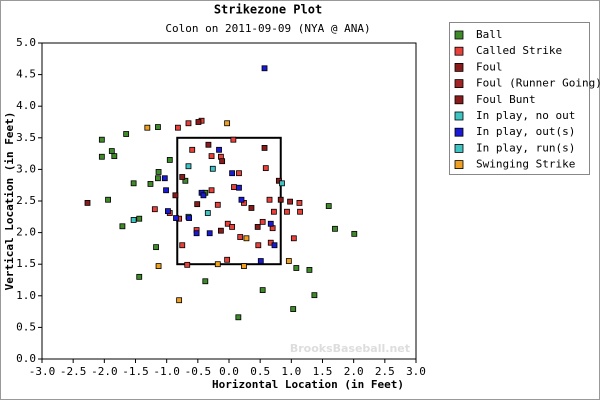 This screenshot has width=600, height=400. What do you see at coordinates (229, 371) in the screenshot?
I see `x-tick-label: 0.0` at bounding box center [229, 371].